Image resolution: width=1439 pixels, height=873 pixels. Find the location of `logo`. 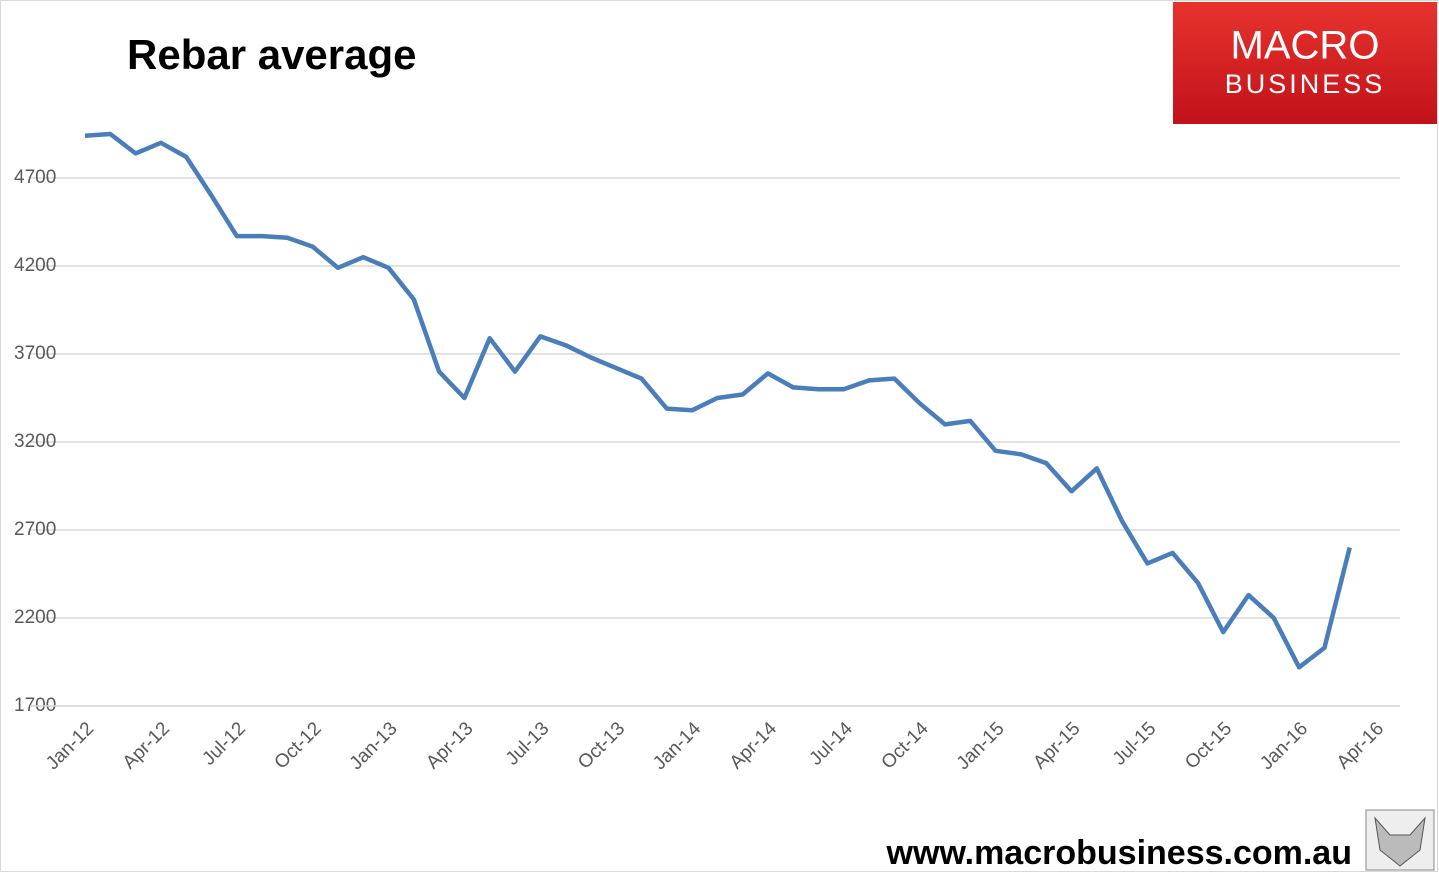

logo is located at coordinates (1305, 63).